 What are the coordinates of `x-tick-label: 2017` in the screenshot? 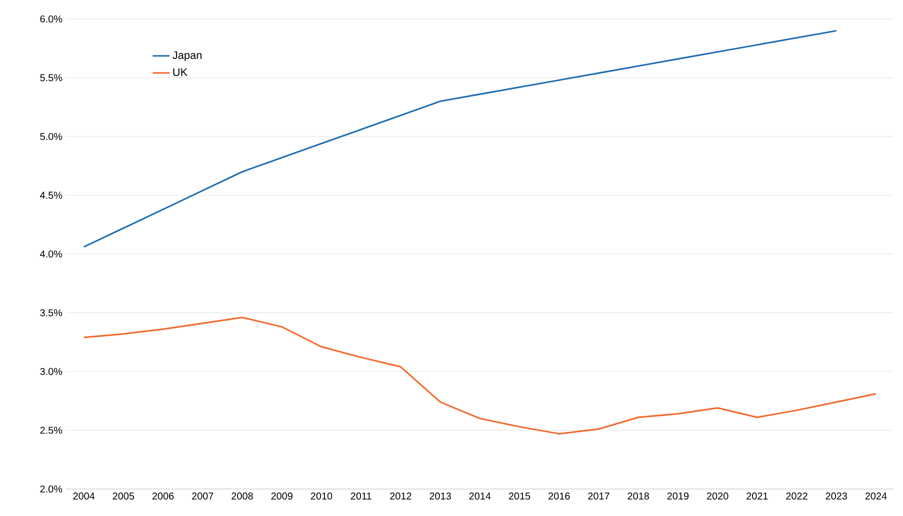 It's located at (599, 496).